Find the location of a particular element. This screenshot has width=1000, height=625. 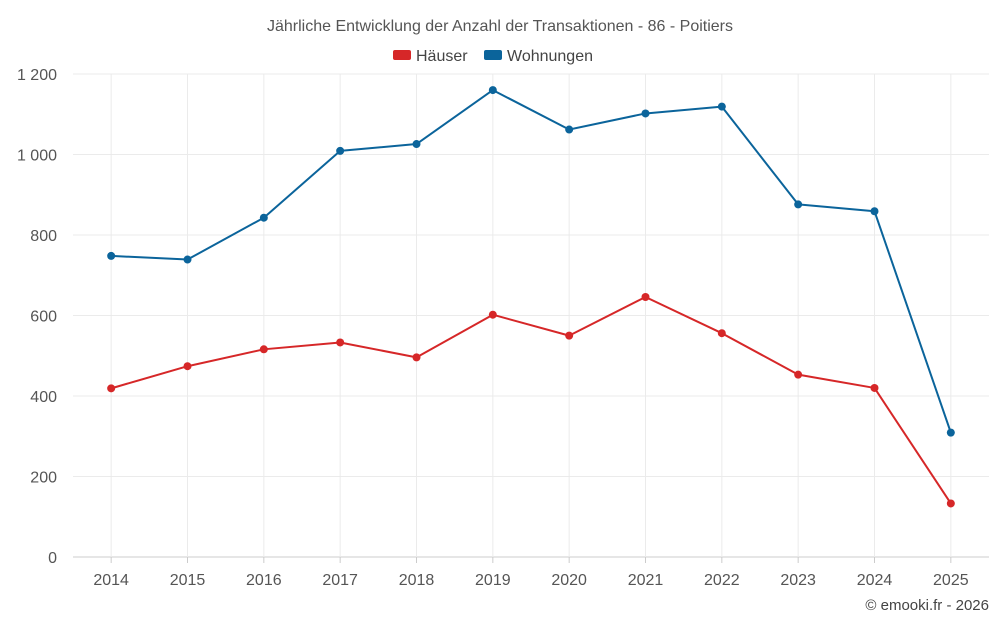

y-tick-label: 1 000 is located at coordinates (37, 156).